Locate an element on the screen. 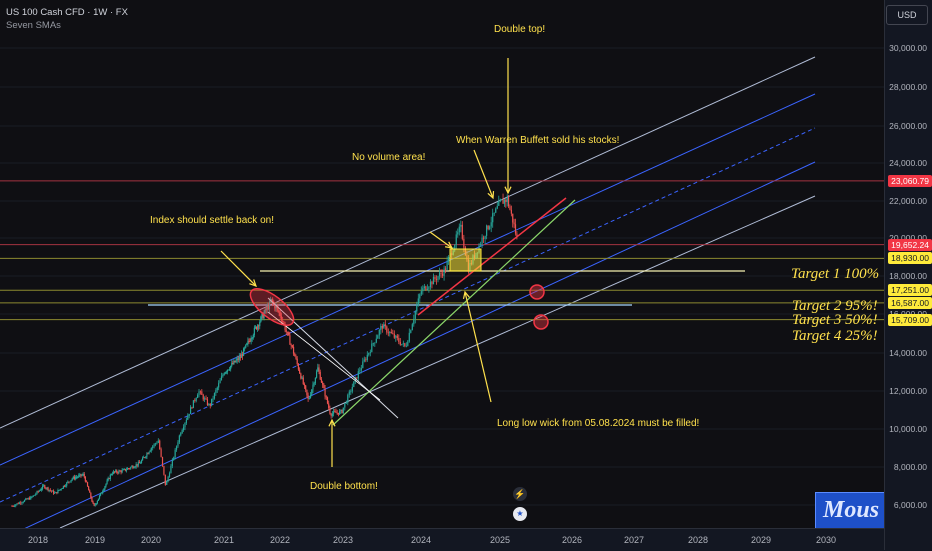  white-downtrend is located at coordinates (333, 358).